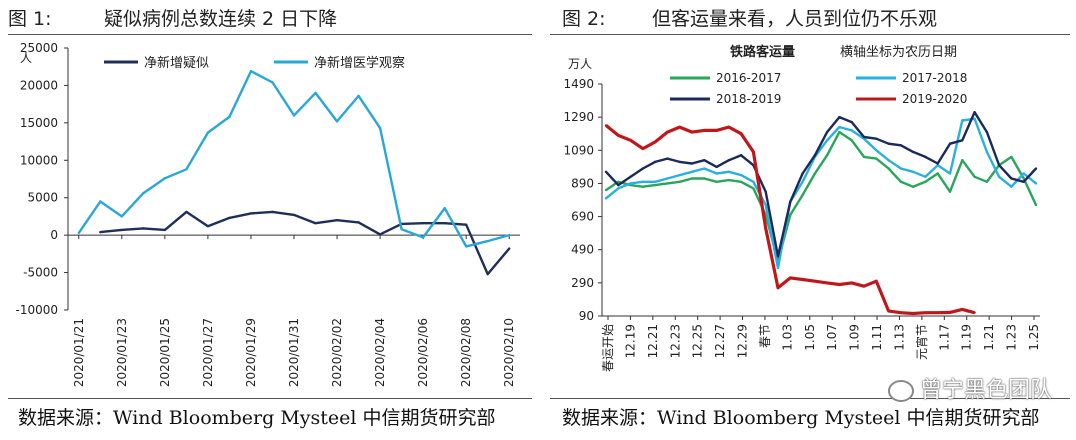 The image size is (1076, 440). Describe the element at coordinates (39, 123) in the screenshot. I see `y-tick-label: 15000` at that location.